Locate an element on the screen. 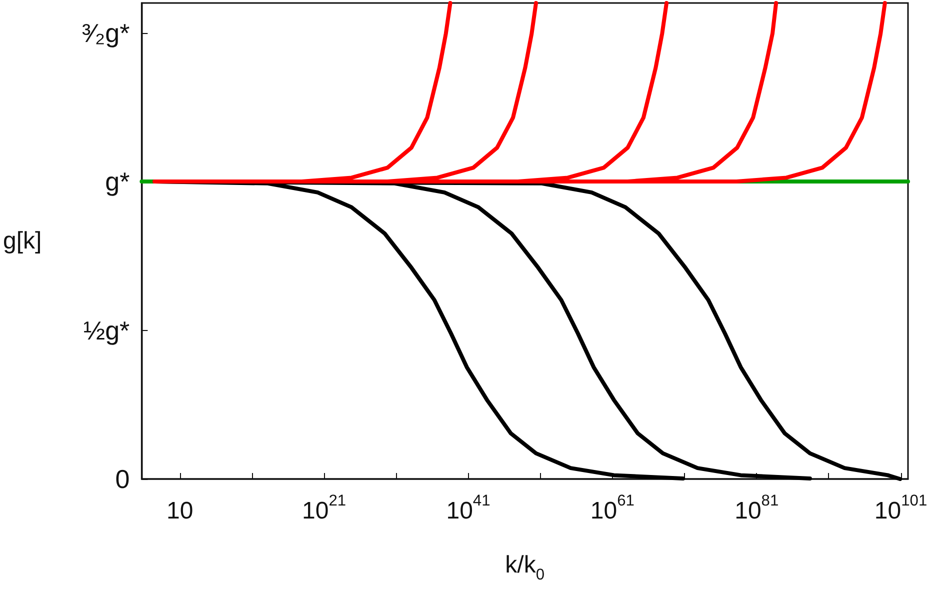 This screenshot has height=590, width=946. text: ³⁄₂g* is located at coordinates (106, 33).